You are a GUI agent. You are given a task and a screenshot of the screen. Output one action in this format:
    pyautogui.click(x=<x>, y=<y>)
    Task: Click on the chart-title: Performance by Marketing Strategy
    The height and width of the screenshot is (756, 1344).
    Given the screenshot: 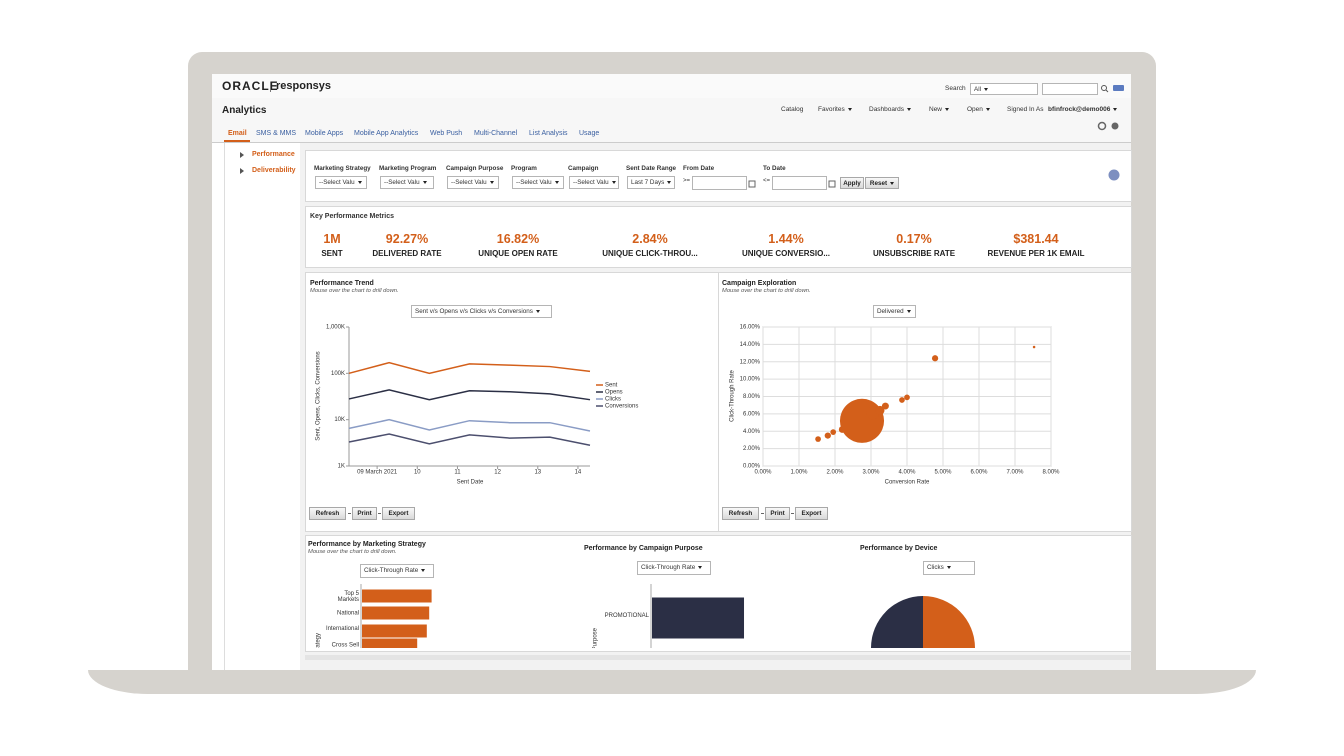 What is the action you would take?
    pyautogui.click(x=367, y=544)
    